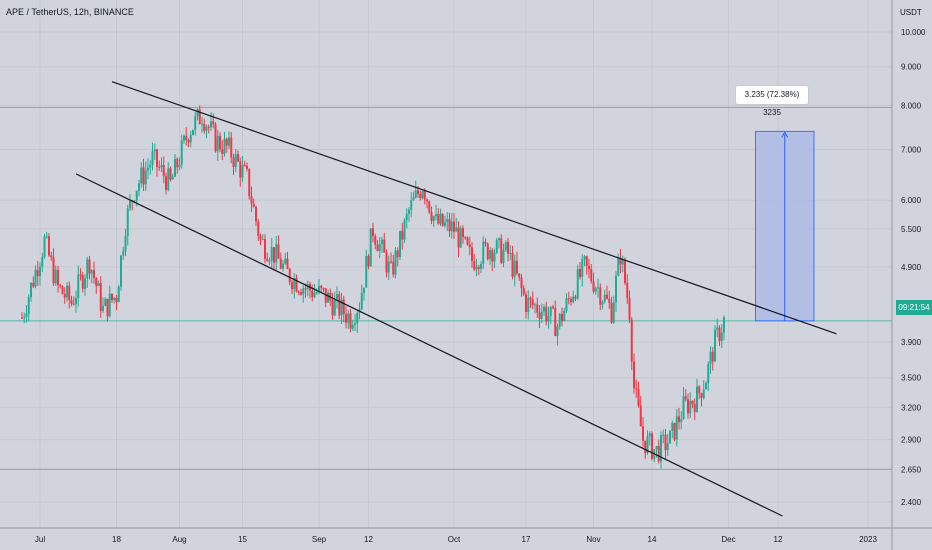 The image size is (932, 550). What do you see at coordinates (319, 539) in the screenshot?
I see `time-axis-label: Sep` at bounding box center [319, 539].